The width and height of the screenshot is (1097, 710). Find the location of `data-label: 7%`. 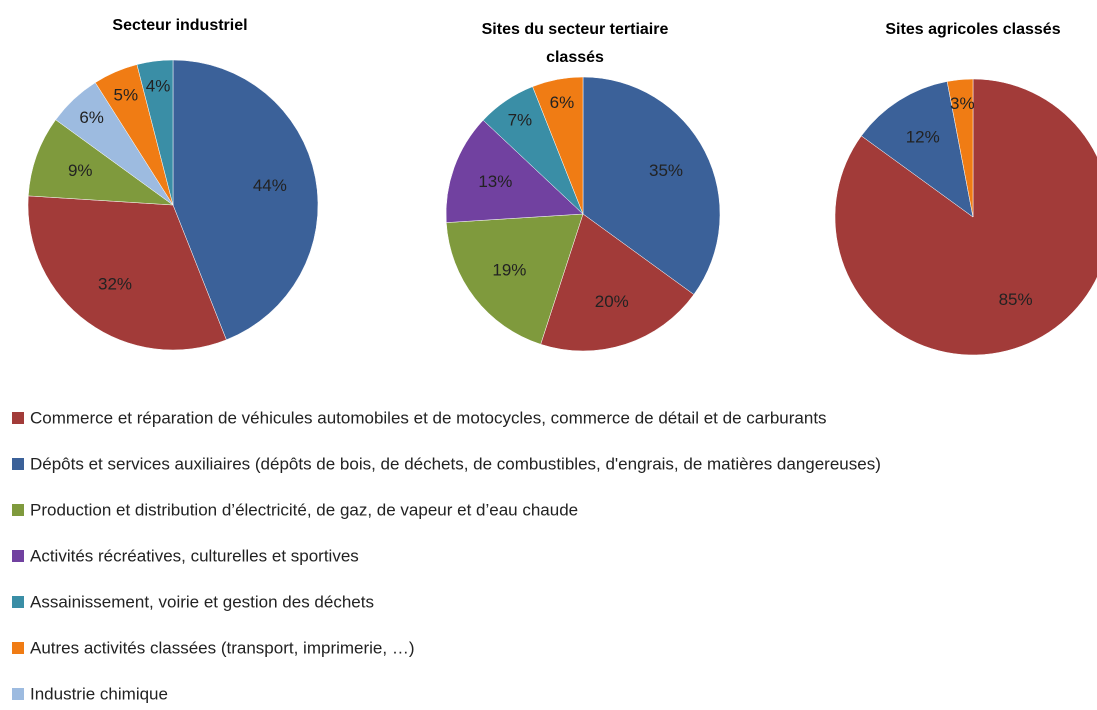

data-label: 7% is located at coordinates (520, 120).